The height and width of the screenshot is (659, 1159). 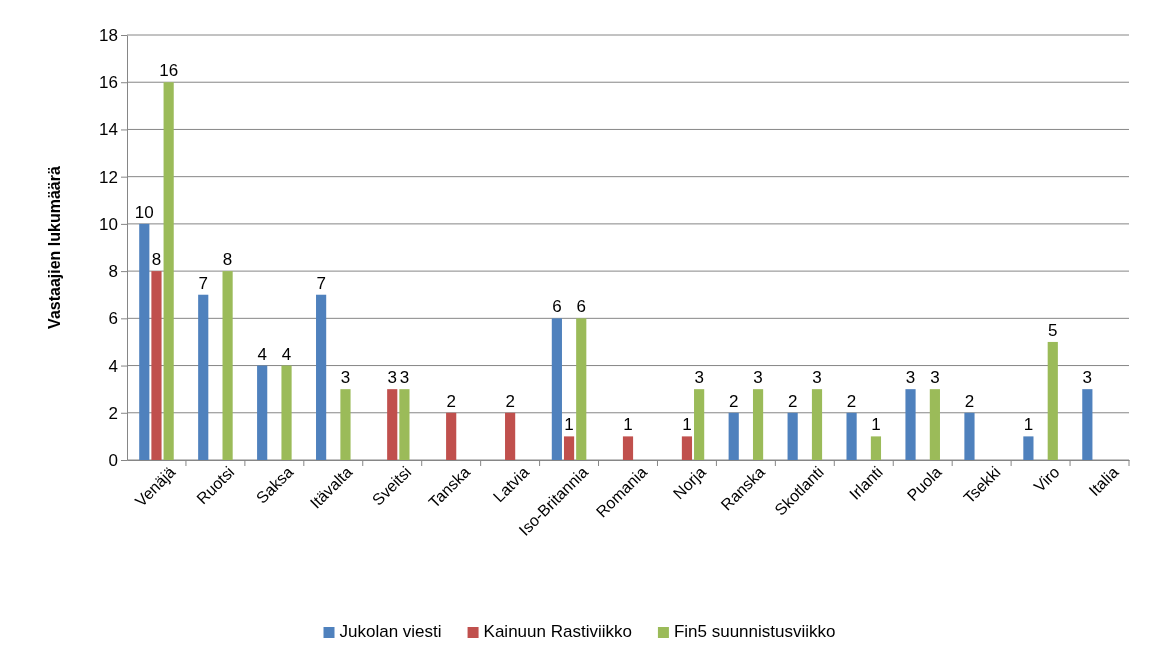 I want to click on data-label: 5, so click(x=1053, y=330).